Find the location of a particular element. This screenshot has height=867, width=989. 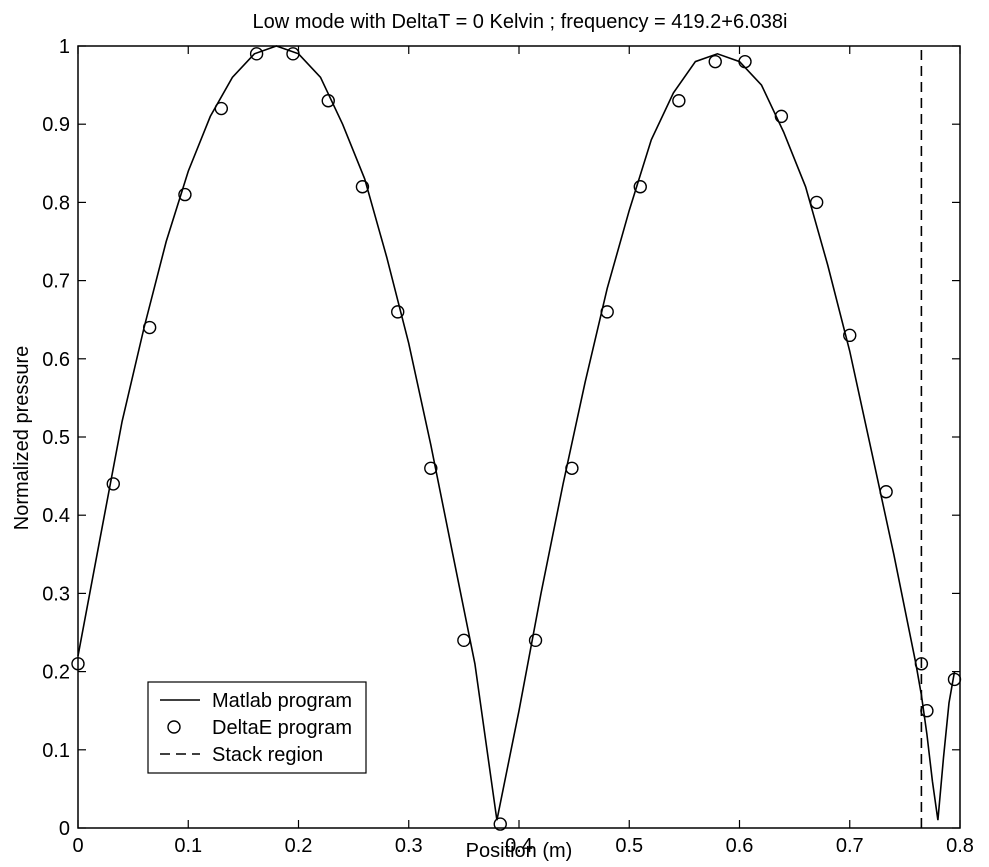

legend-label: DeltaE program is located at coordinates (282, 728).